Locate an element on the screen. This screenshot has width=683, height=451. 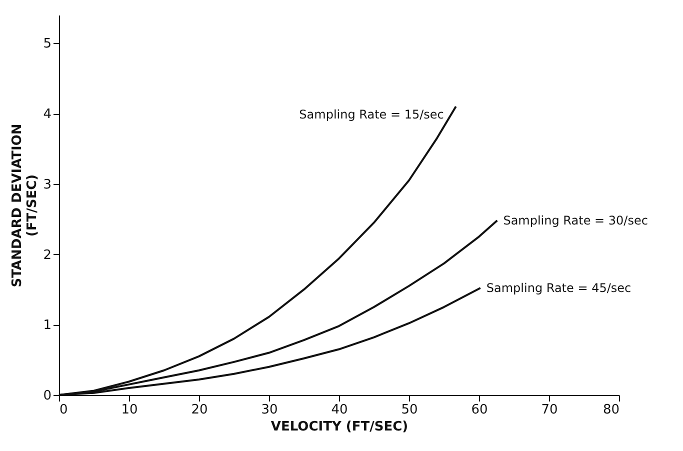
x-tick-label: 20 is located at coordinates (199, 410).